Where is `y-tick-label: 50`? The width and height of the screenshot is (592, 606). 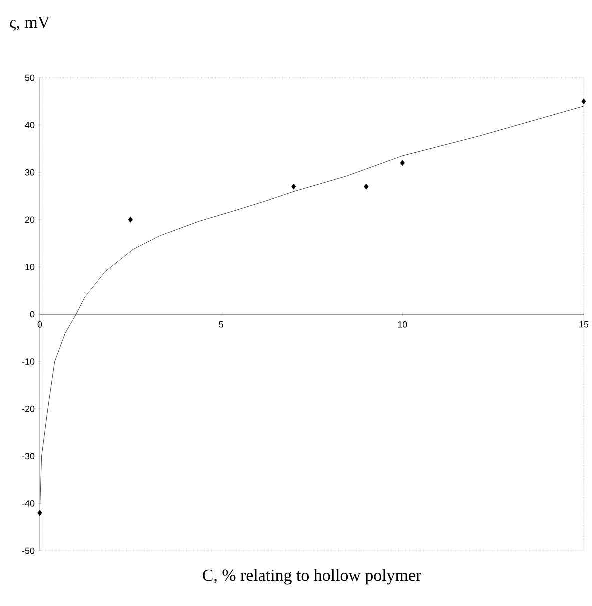
y-tick-label: 50 is located at coordinates (29, 78).